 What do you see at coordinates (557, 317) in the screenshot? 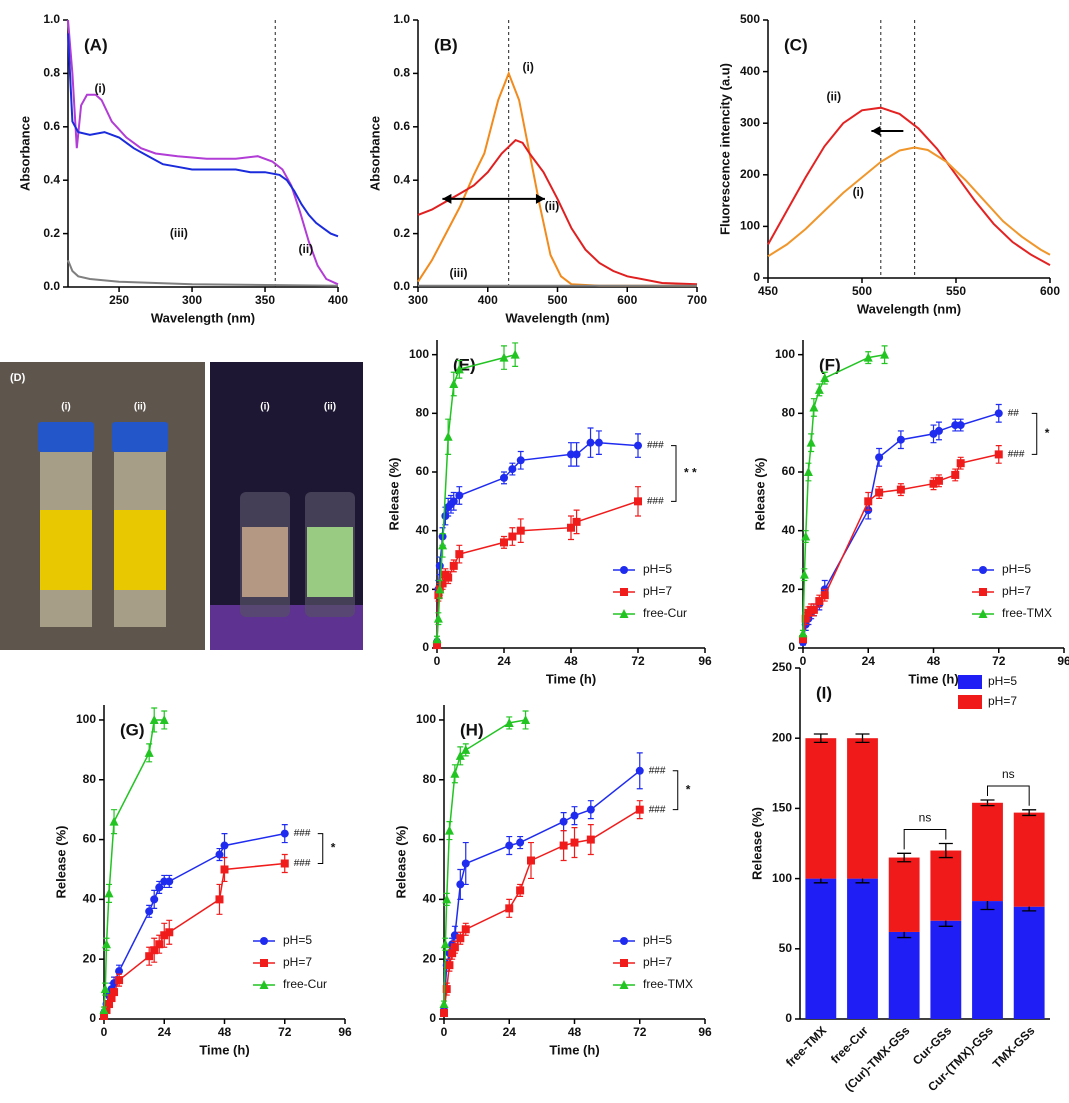
I see `x-axis-label: Wavelength (nm)` at bounding box center [557, 317].